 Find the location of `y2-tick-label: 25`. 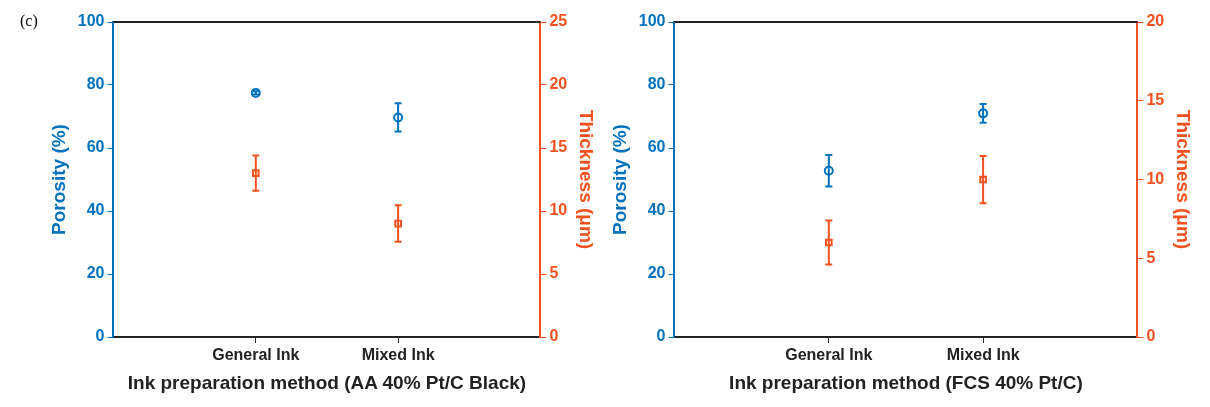

y2-tick-label: 25 is located at coordinates (558, 21).